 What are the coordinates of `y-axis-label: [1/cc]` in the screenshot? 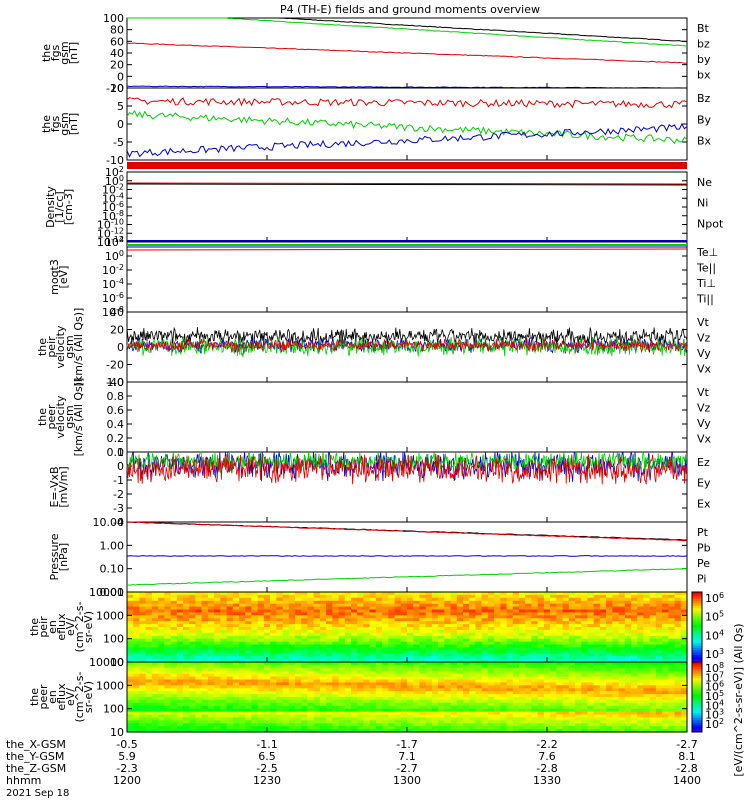 It's located at (59, 206).